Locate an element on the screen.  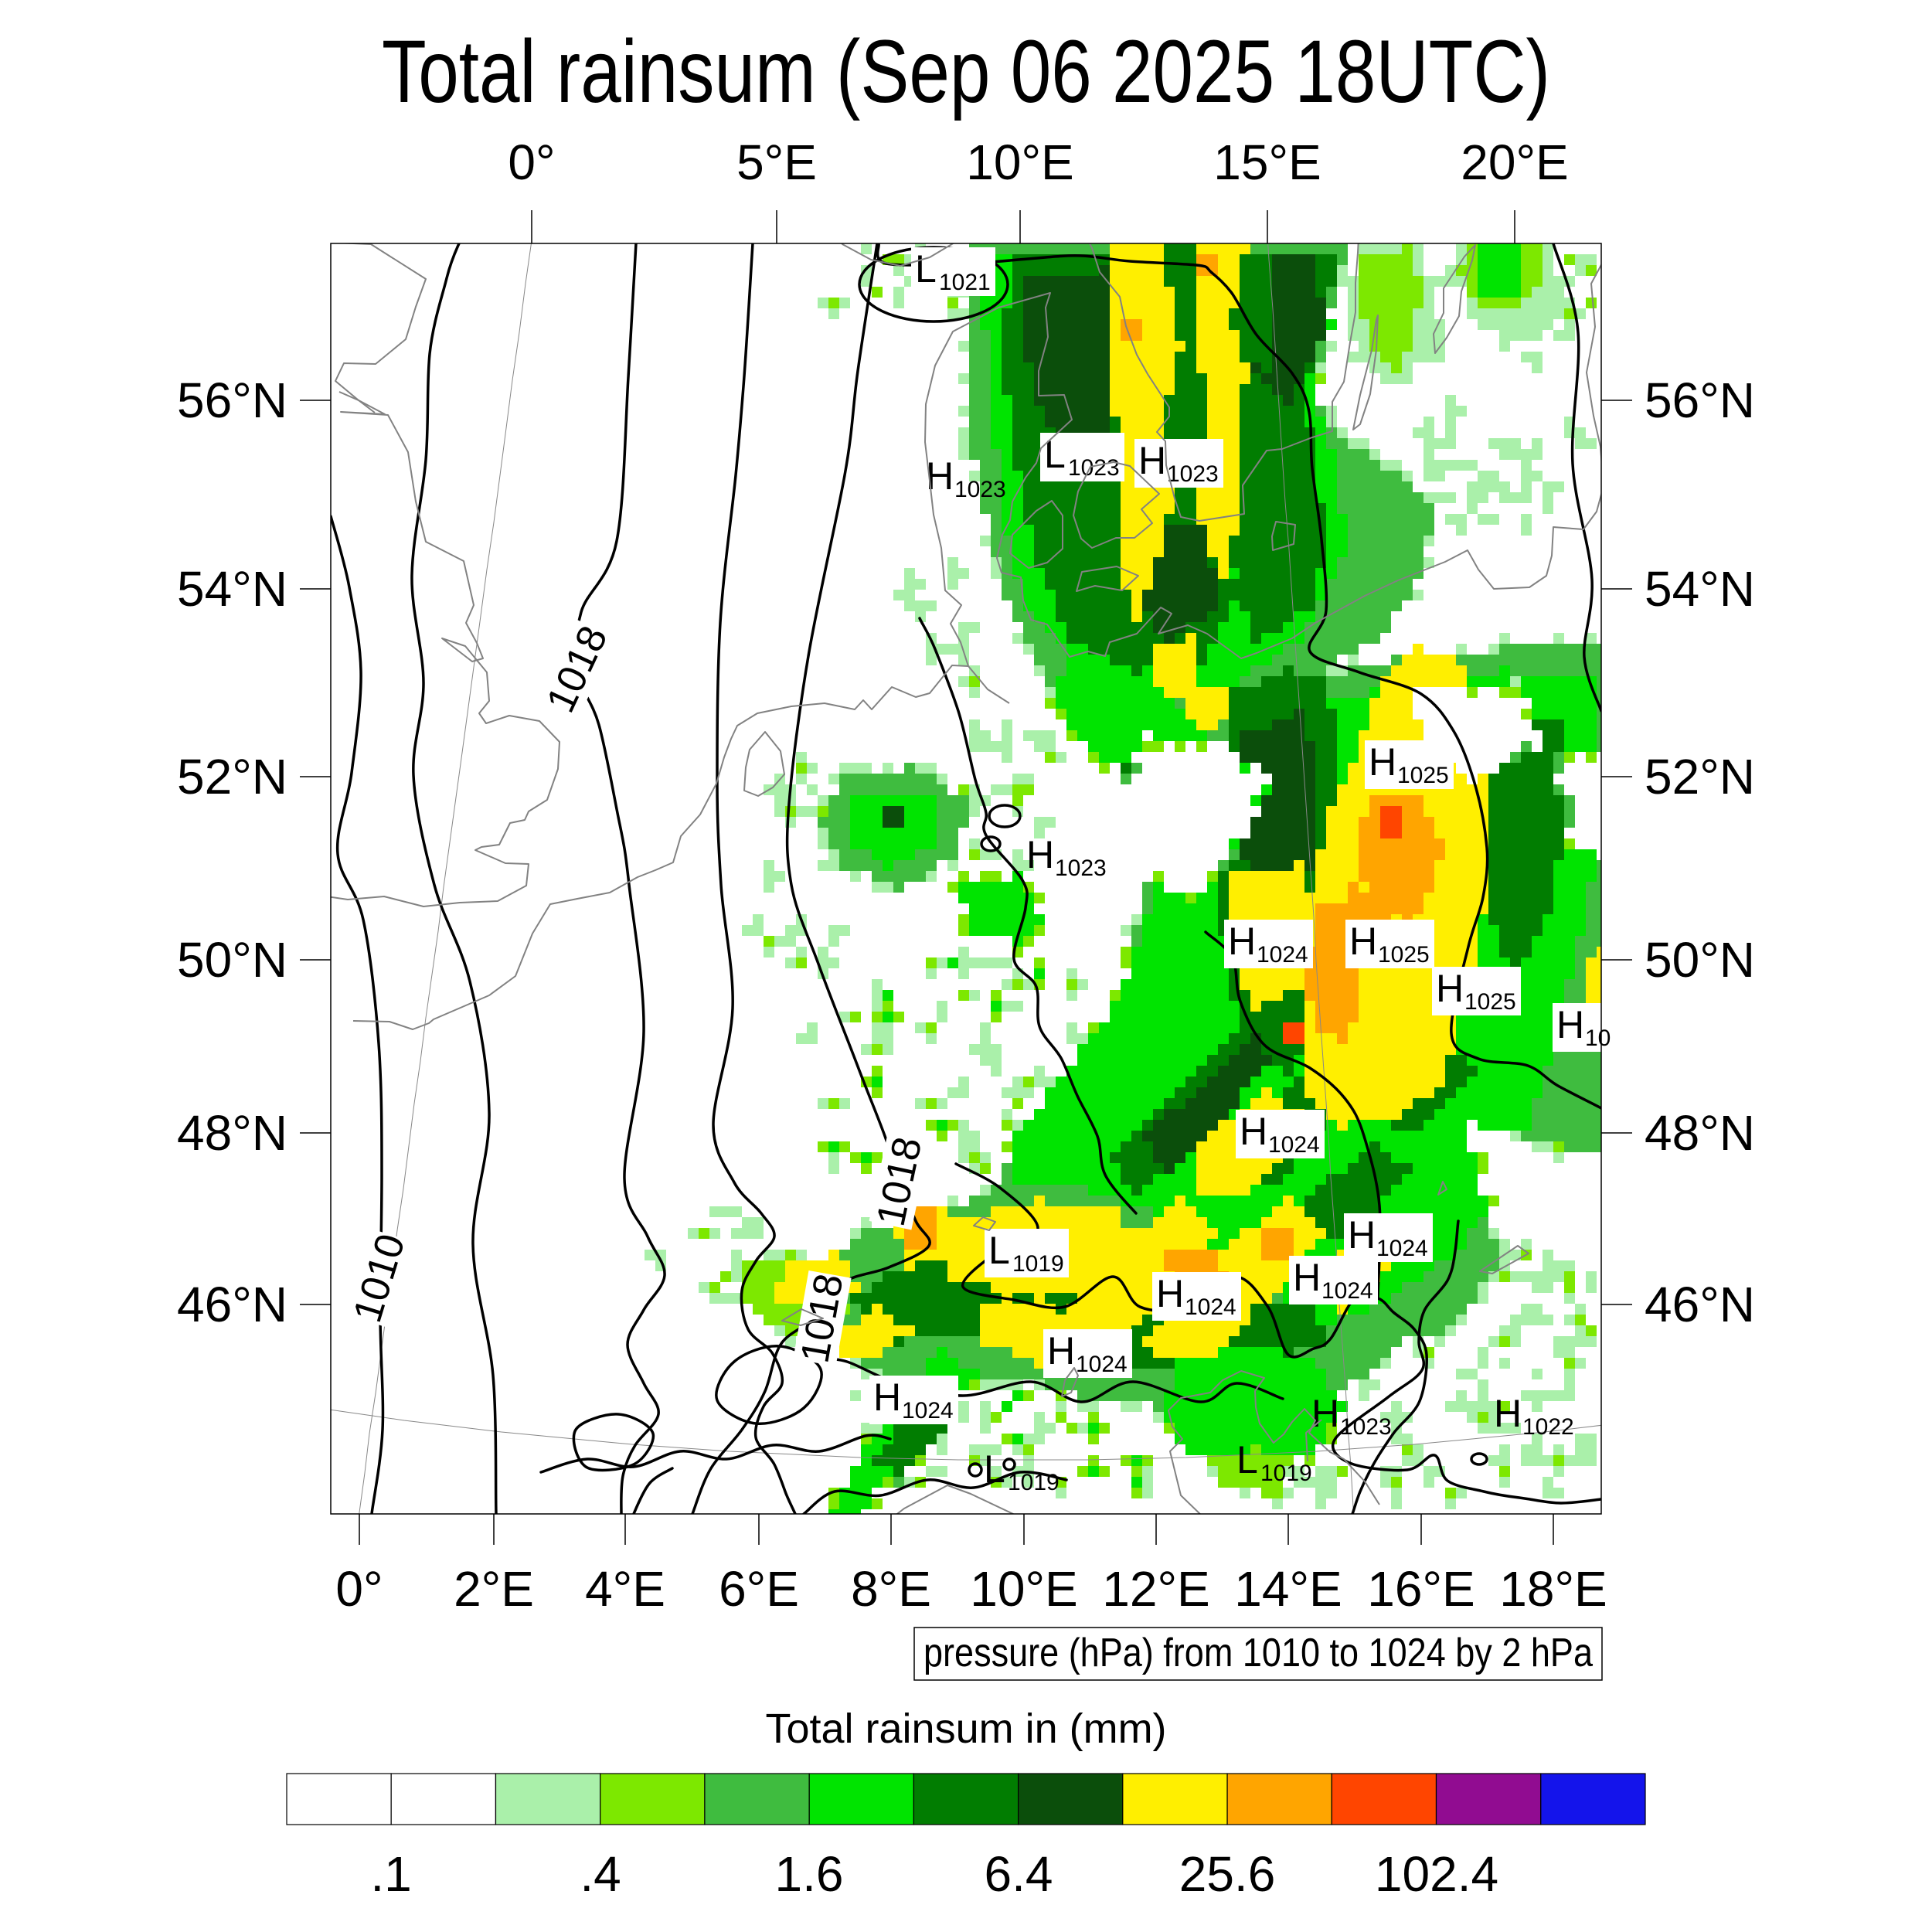
svg-text: 15°E is located at coordinates (1267, 162).